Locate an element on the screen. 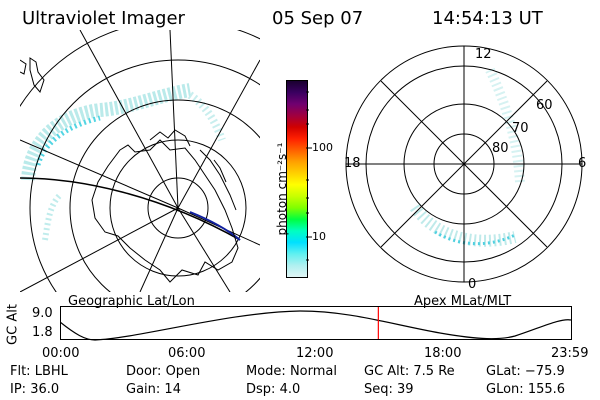  altitude-tick-min: 1.8 is located at coordinates (42, 332).